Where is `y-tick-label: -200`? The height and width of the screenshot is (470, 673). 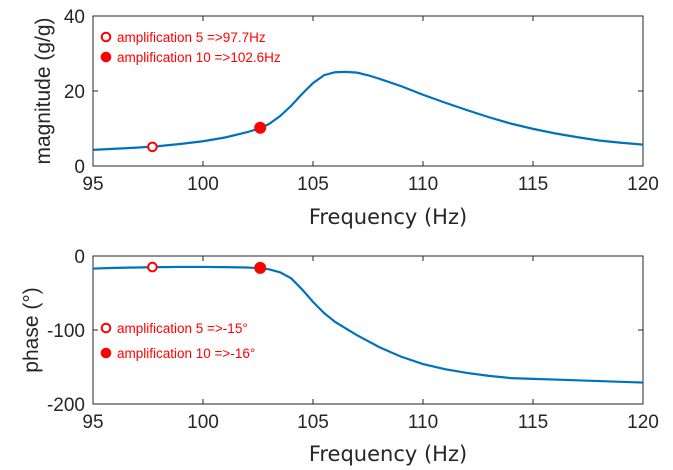 y-tick-label: -200 is located at coordinates (66, 405).